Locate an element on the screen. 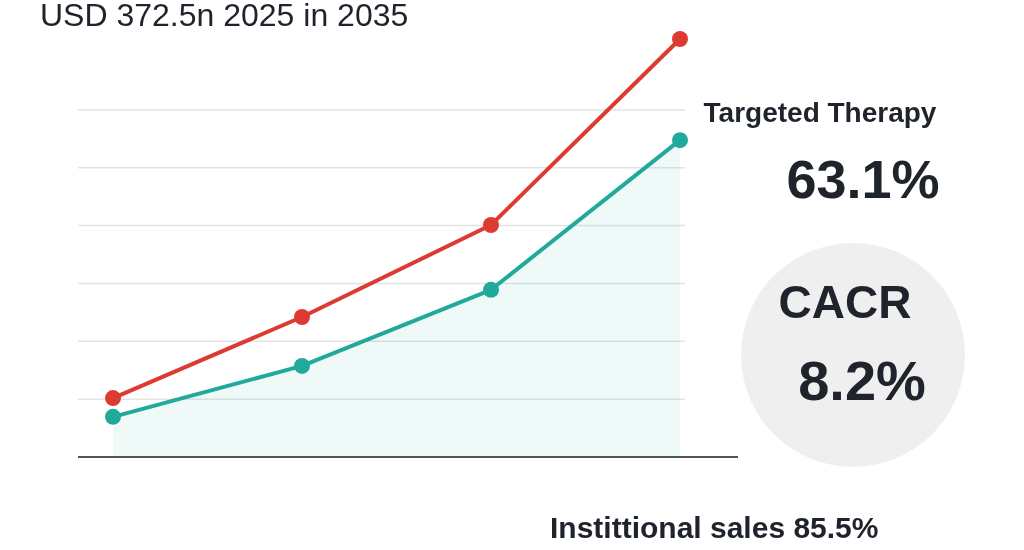  text: CACR is located at coordinates (845, 302).